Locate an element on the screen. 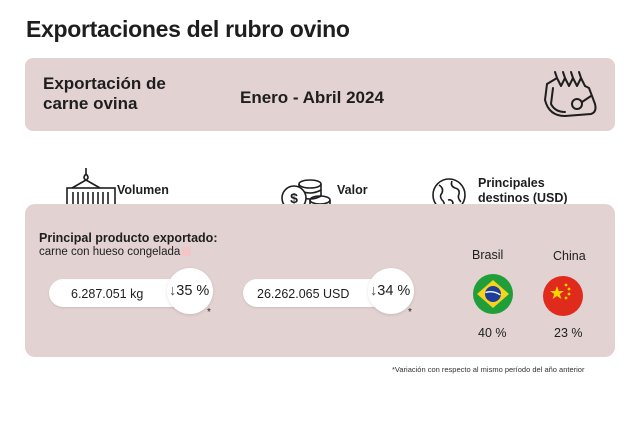 The width and height of the screenshot is (638, 448). destination-country-china: China is located at coordinates (569, 256).